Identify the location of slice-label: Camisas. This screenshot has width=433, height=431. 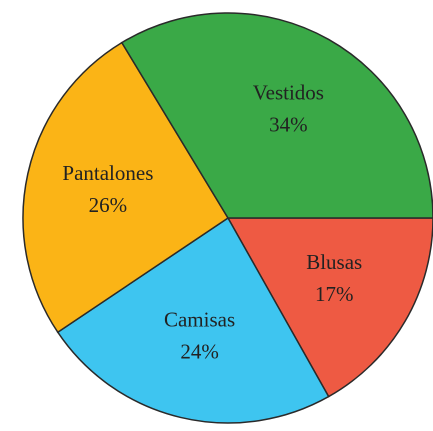
(199, 319).